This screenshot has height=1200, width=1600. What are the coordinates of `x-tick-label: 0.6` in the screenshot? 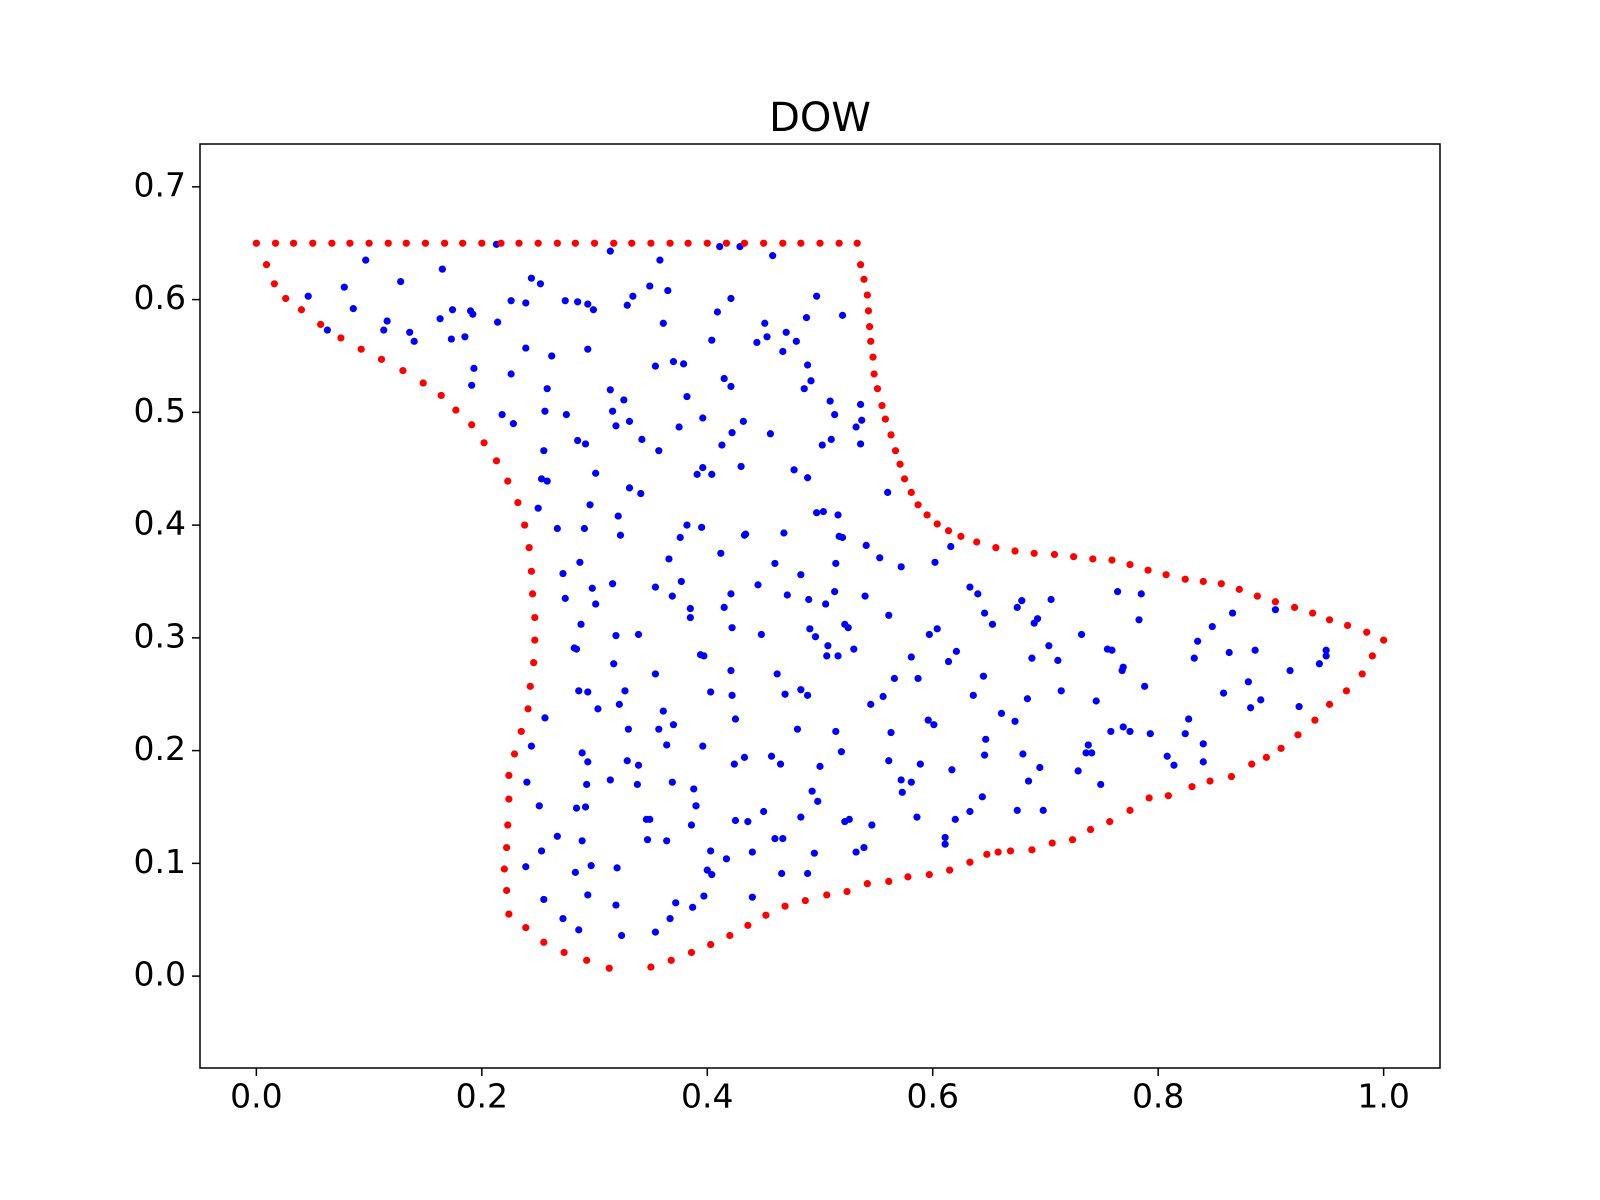 It's located at (932, 1096).